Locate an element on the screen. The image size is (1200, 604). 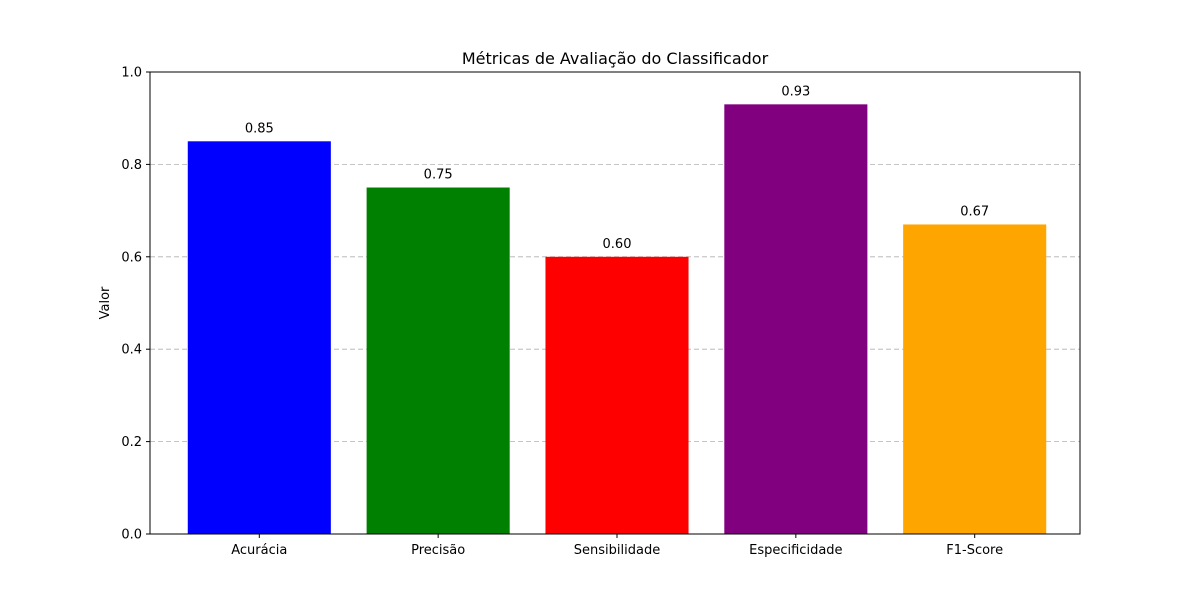
x-tick-label: F1-Score is located at coordinates (974, 550).